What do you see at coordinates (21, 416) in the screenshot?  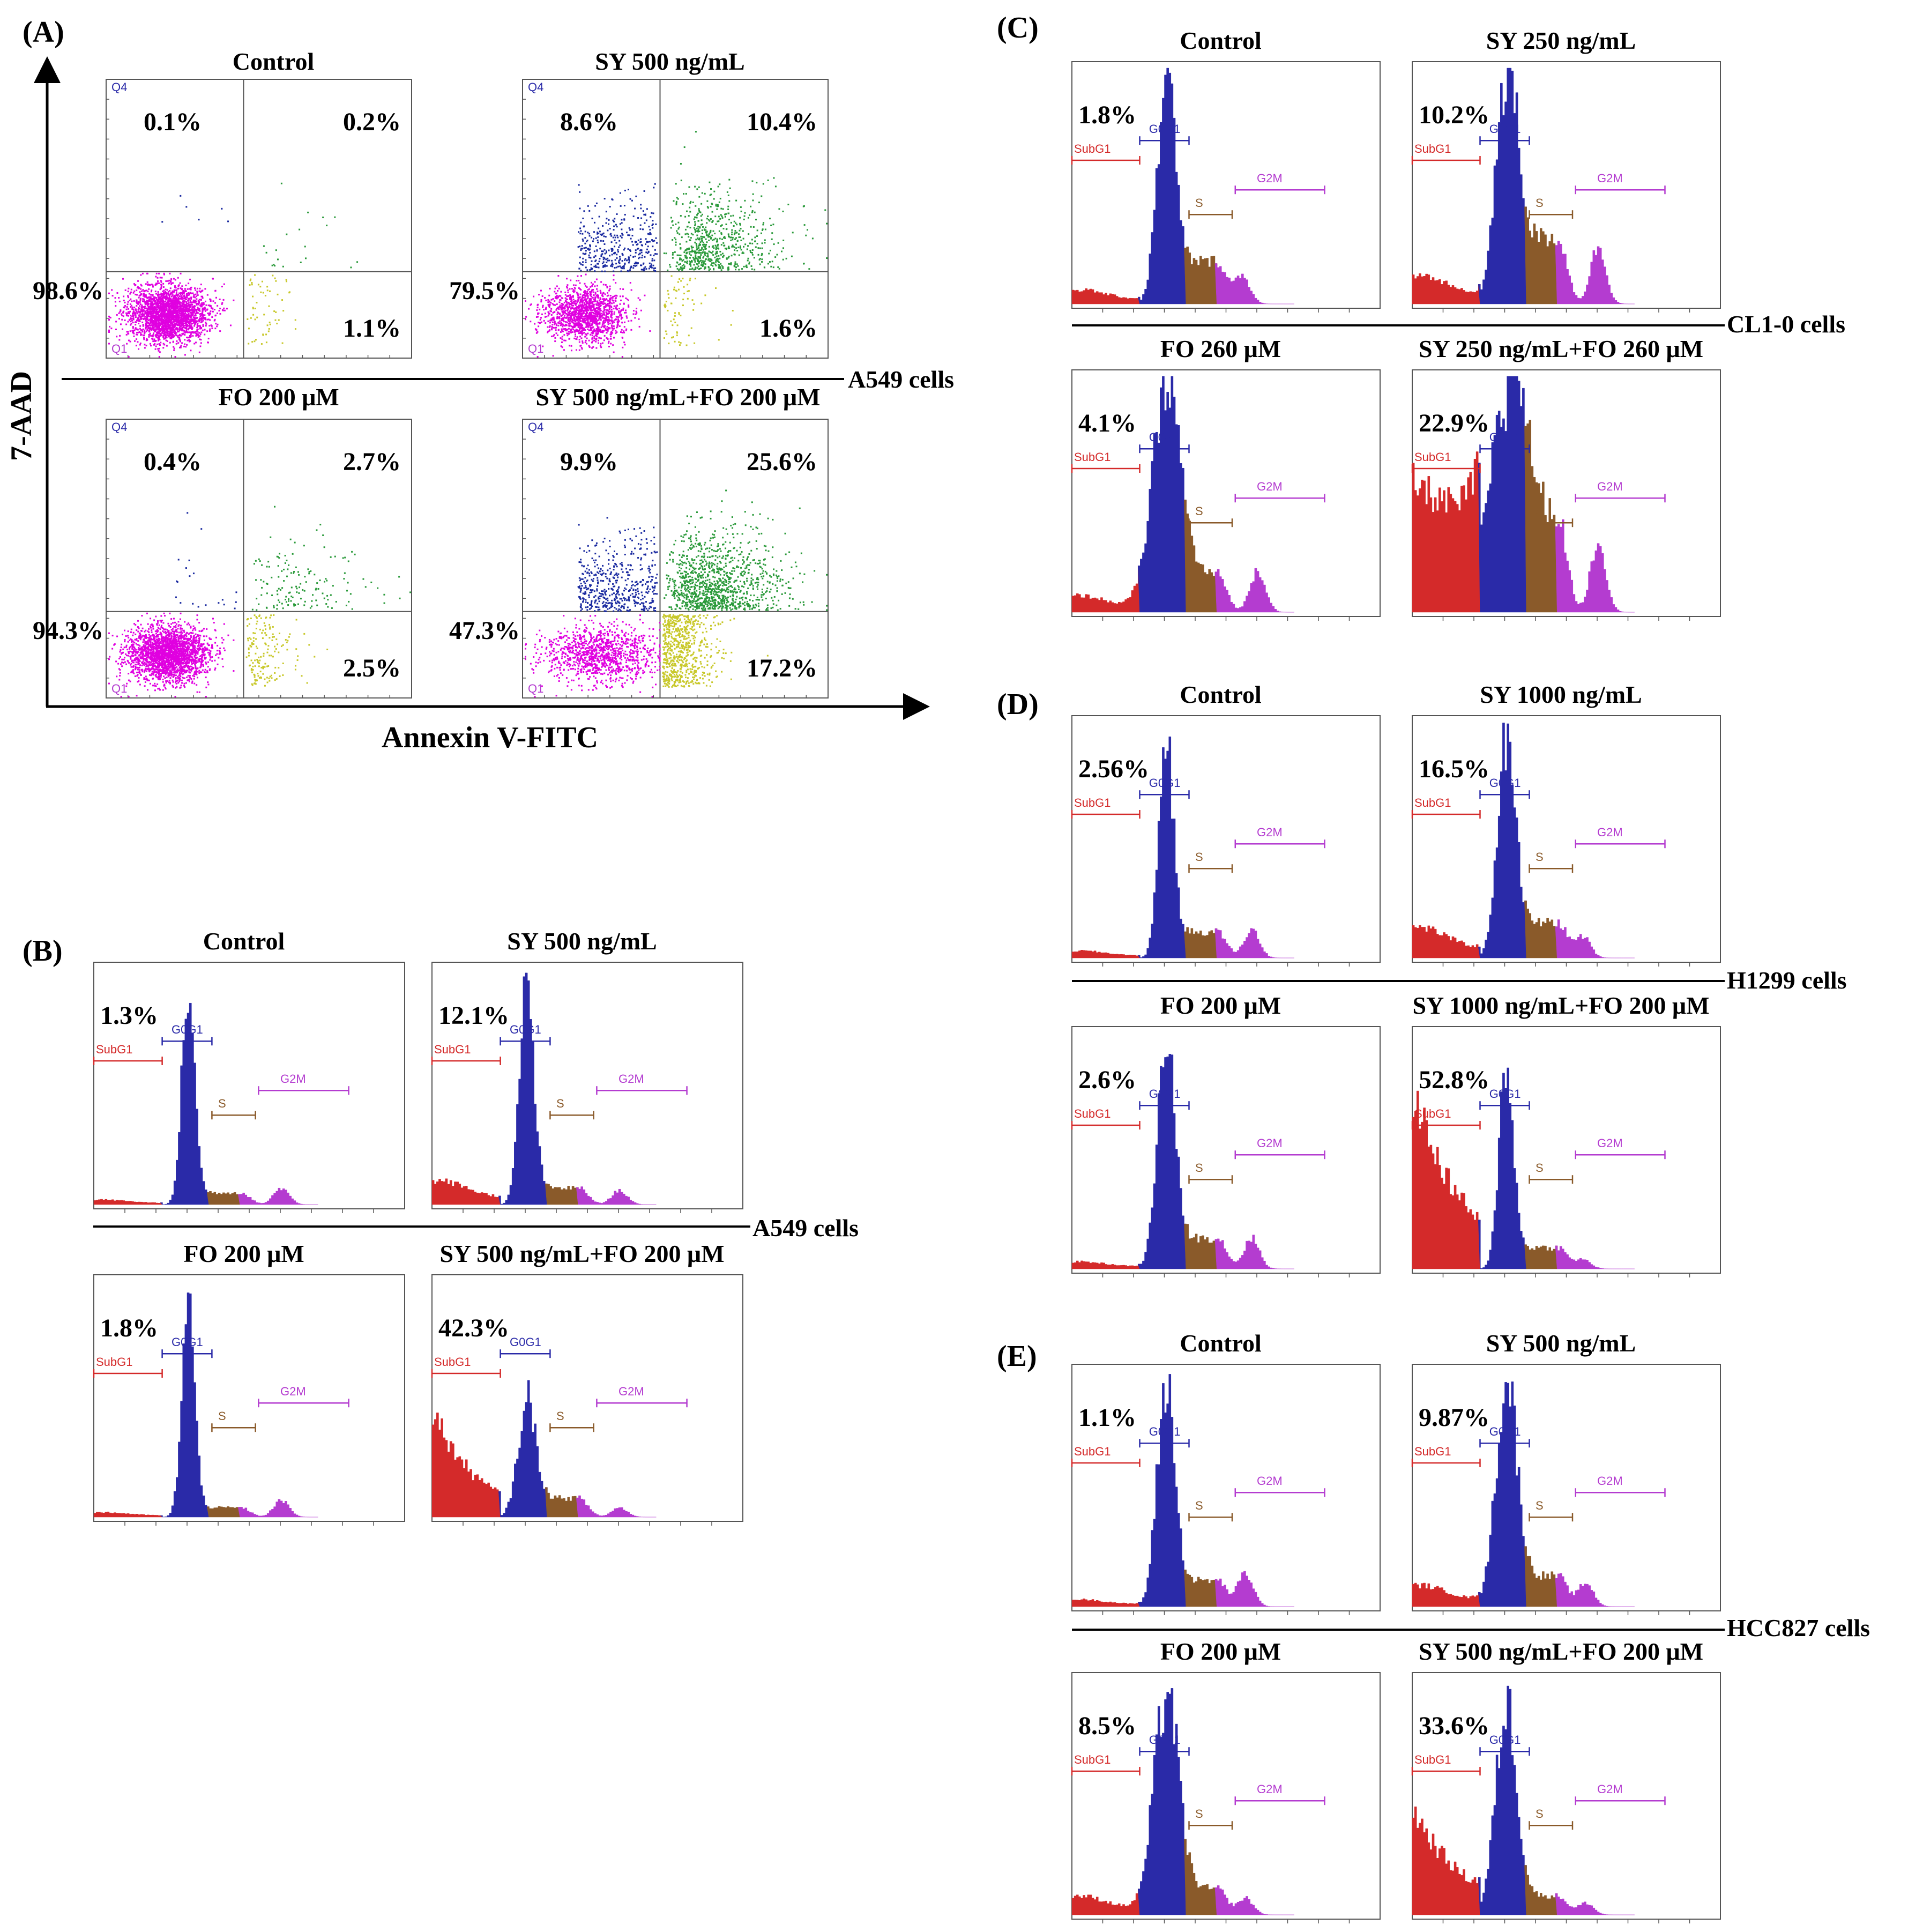 I see `panel-a-ylabel: 7-AAD` at bounding box center [21, 416].